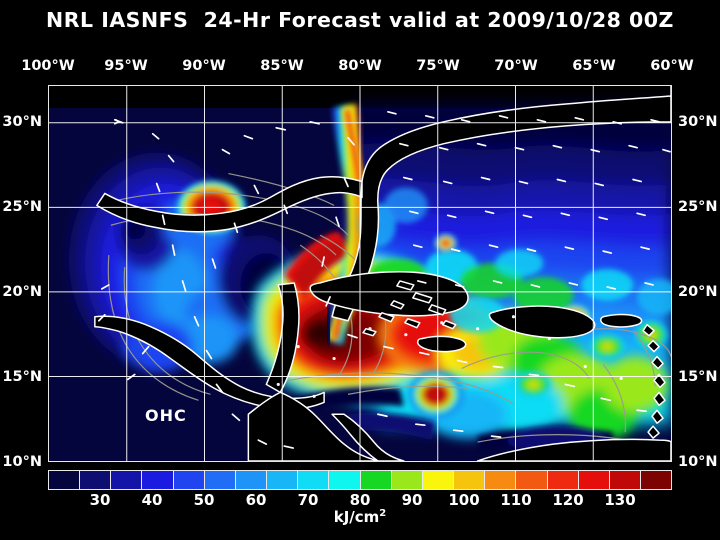 The height and width of the screenshot is (540, 720). Describe the element at coordinates (204, 66) in the screenshot. I see `lon-tick-90w: 90°W` at that location.